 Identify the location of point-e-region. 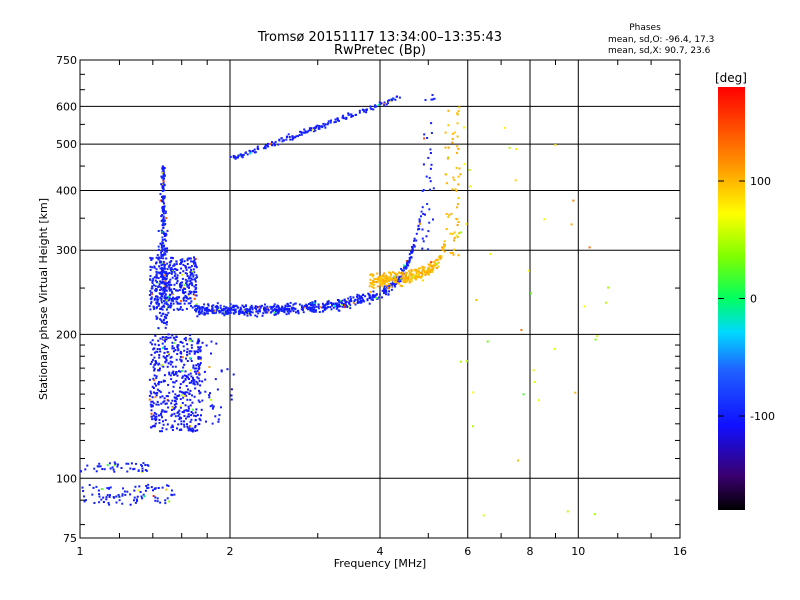
(96, 471).